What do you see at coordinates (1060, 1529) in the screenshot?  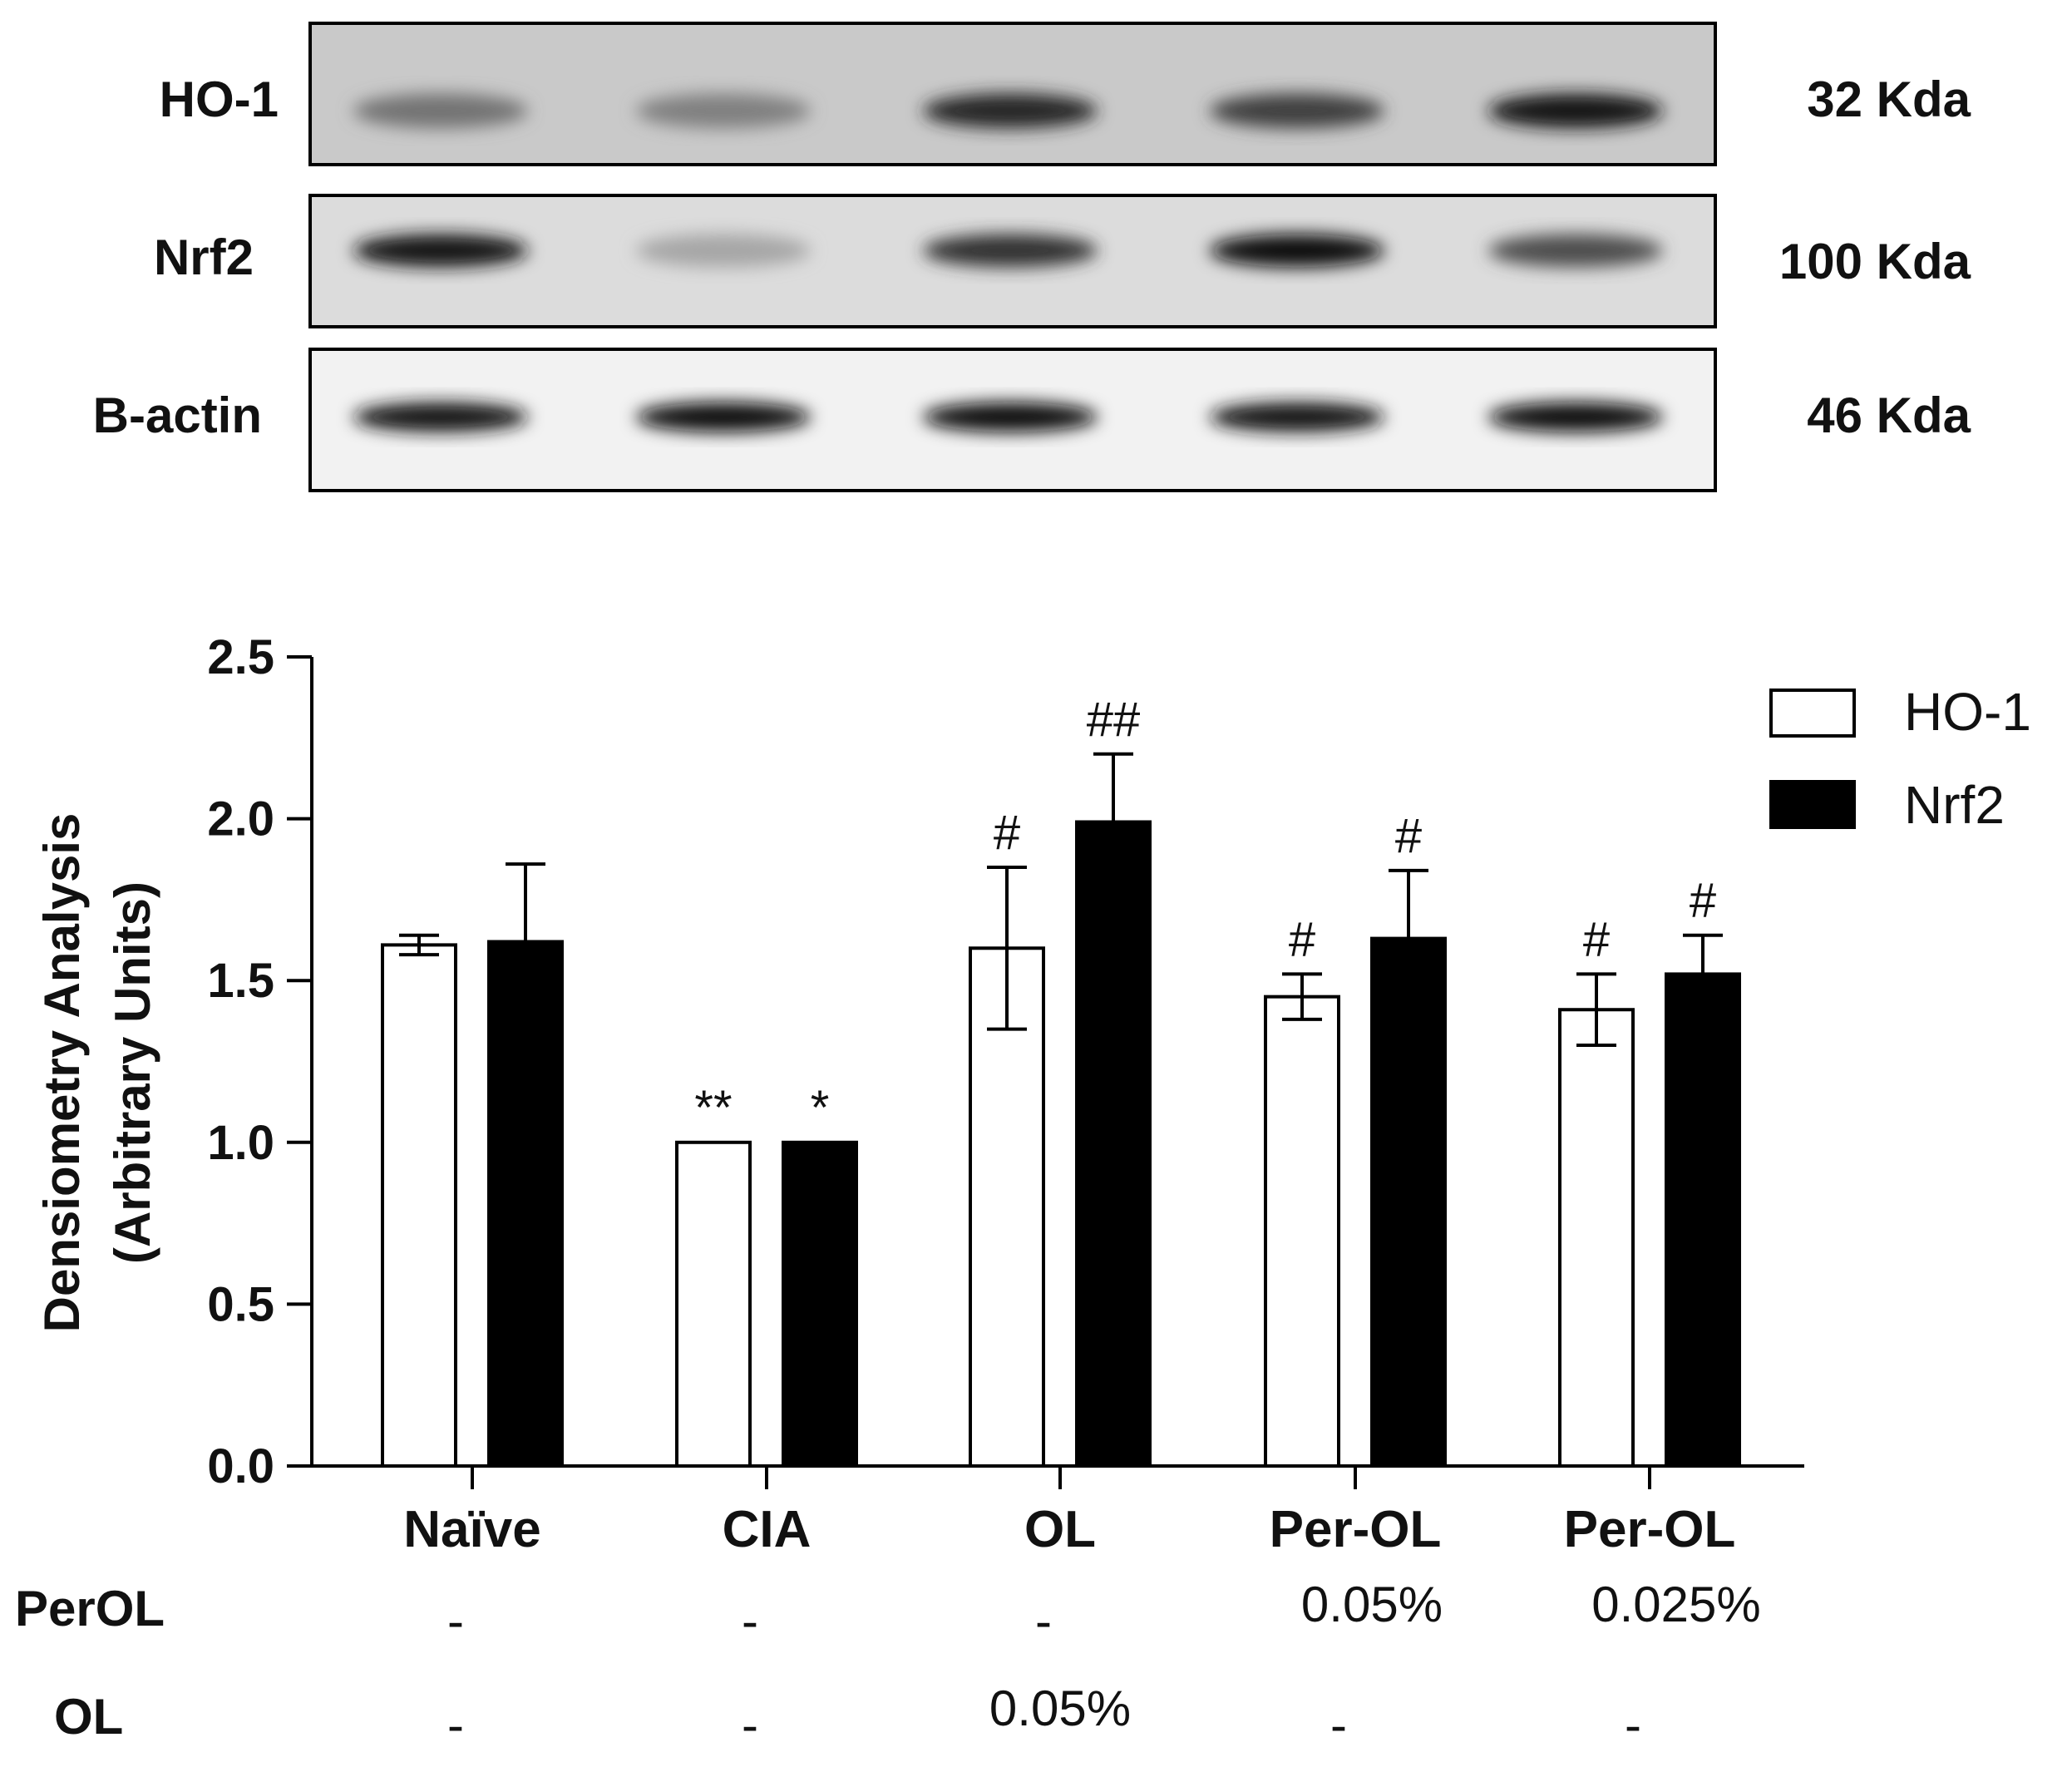 I see `x-tick-label: OL` at bounding box center [1060, 1529].